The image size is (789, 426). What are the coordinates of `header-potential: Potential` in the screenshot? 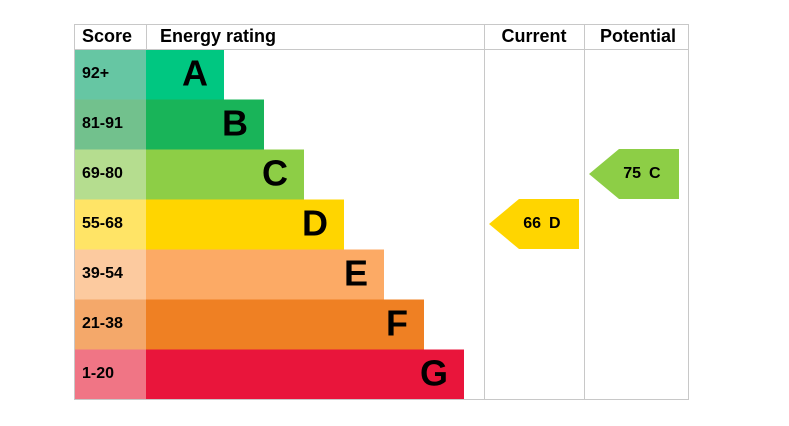 It's located at (638, 36).